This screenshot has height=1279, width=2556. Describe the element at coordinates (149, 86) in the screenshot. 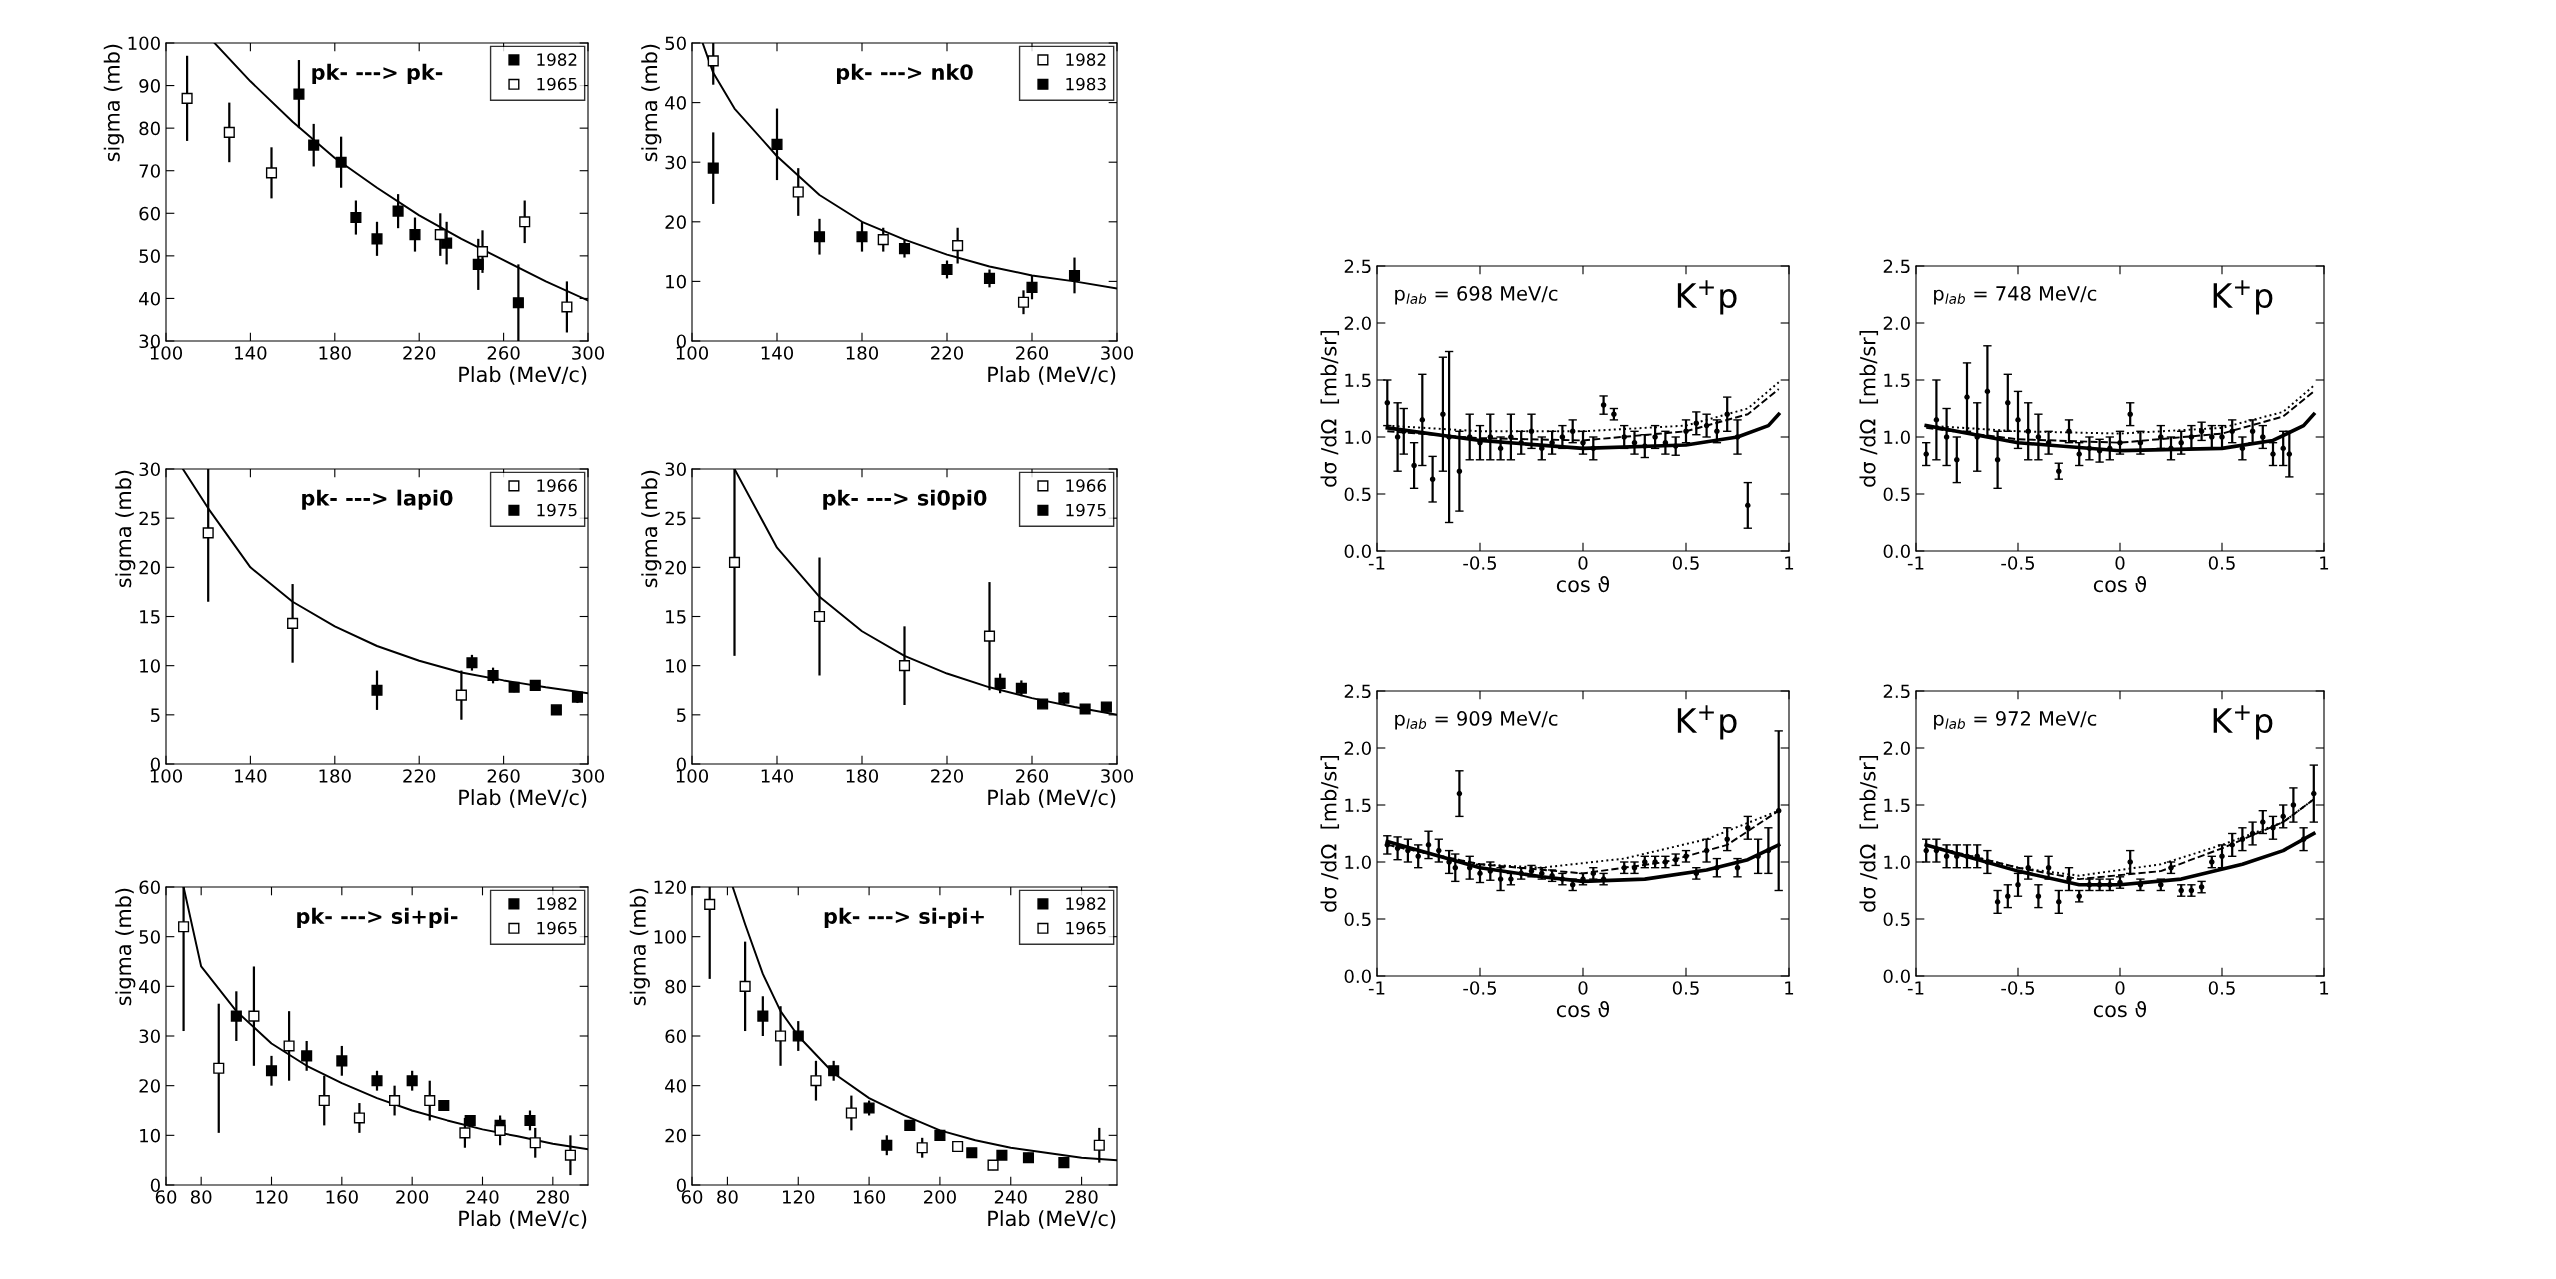

I see `y-tick-label: 90` at that location.